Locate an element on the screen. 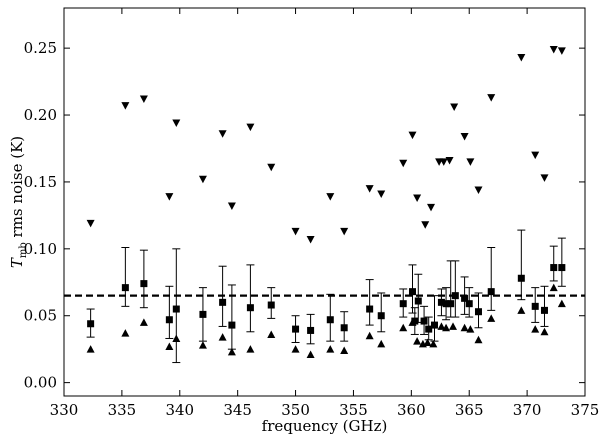 The image size is (600, 437). y-axis-label-main: T is located at coordinates (17, 262).